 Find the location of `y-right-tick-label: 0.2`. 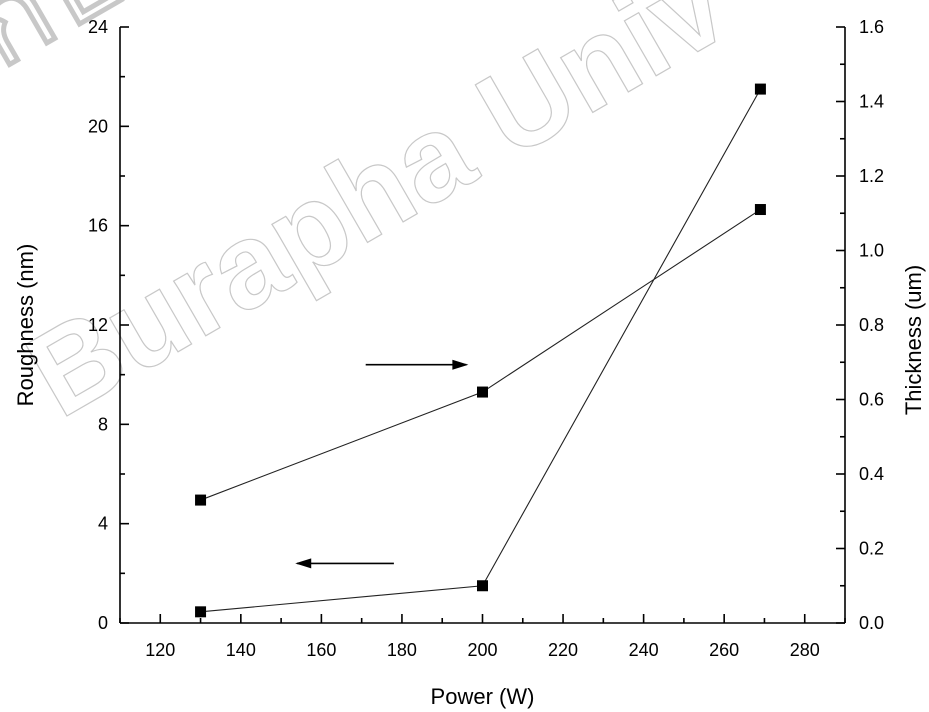

y-right-tick-label: 0.2 is located at coordinates (871, 549).